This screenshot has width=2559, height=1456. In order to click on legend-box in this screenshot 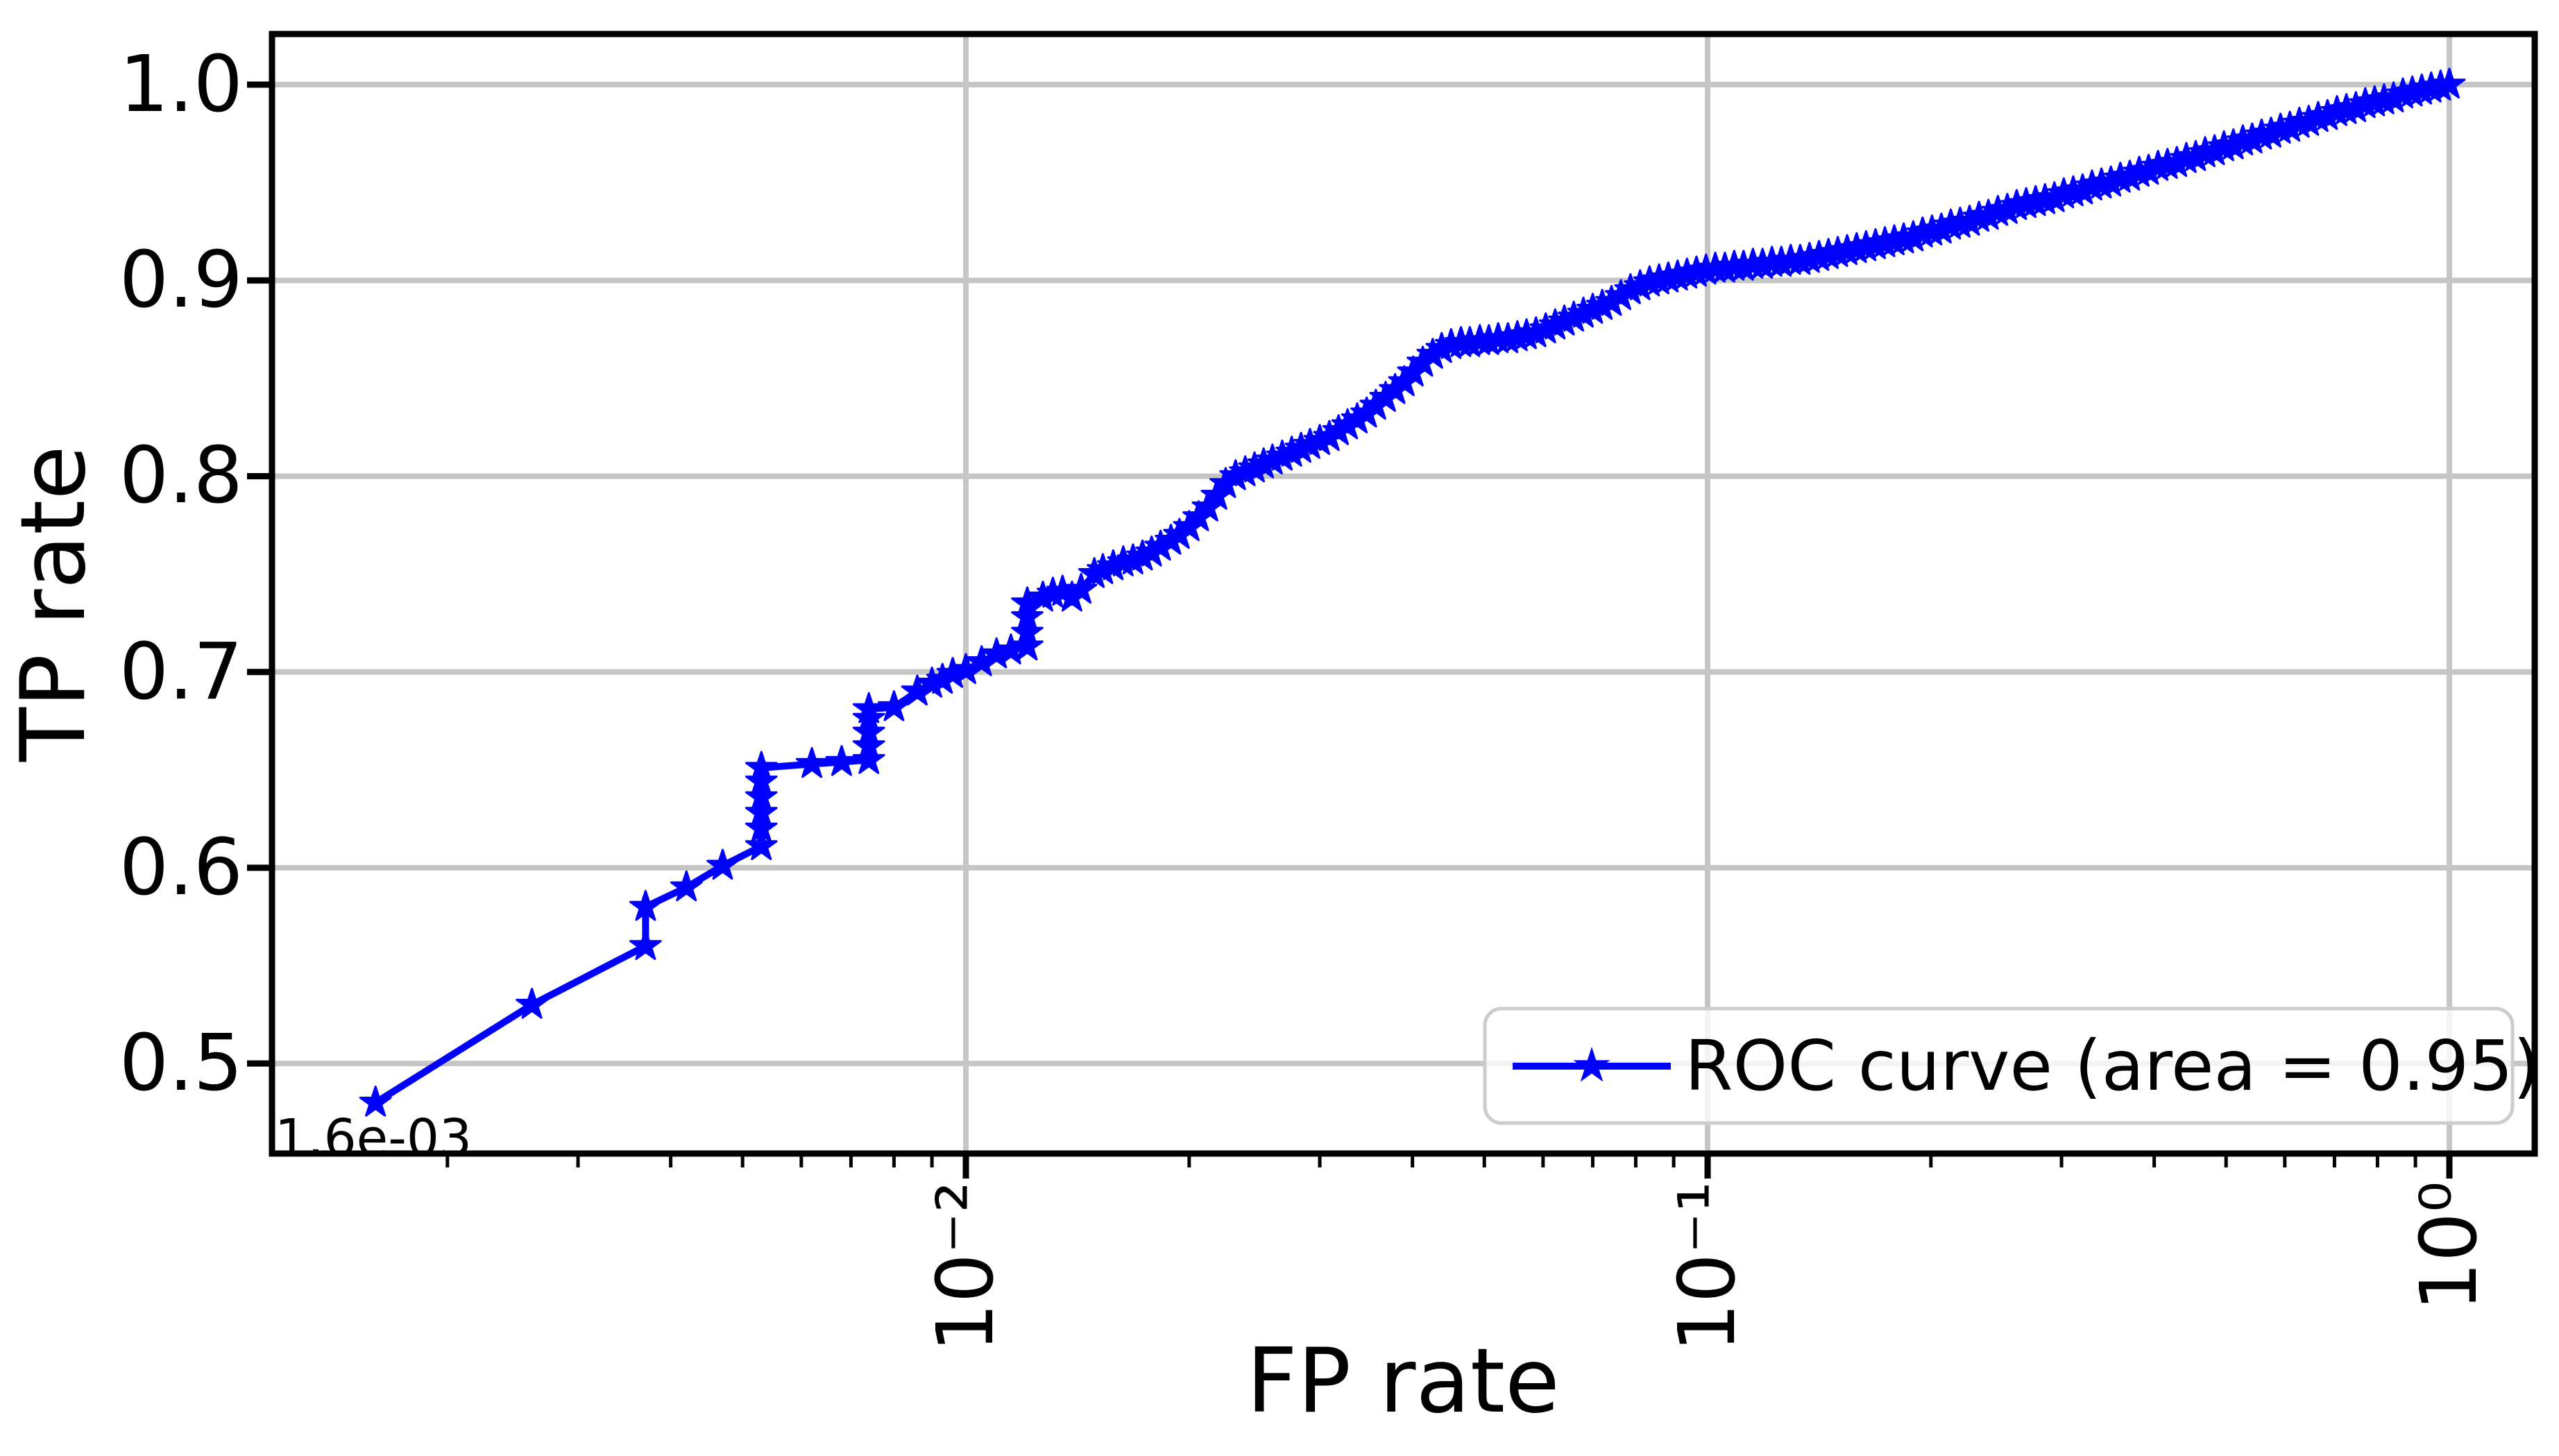, I will do `click(1999, 1066)`.